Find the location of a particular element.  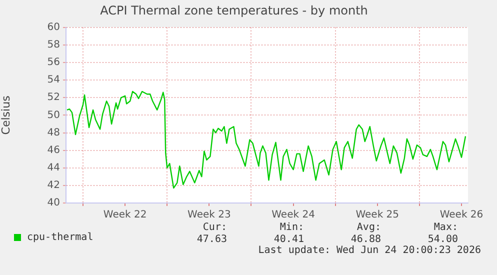

y-tick-label: 46 is located at coordinates (53, 150).